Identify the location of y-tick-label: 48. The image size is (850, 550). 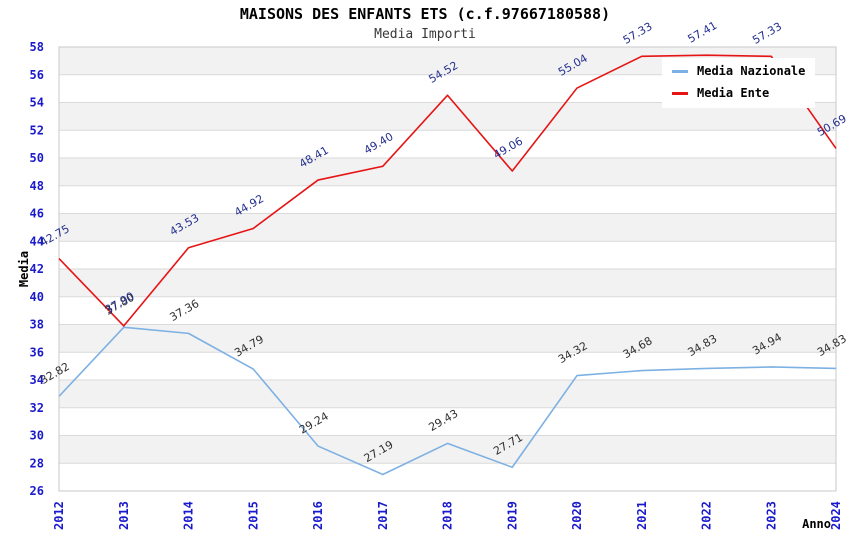
(37, 186).